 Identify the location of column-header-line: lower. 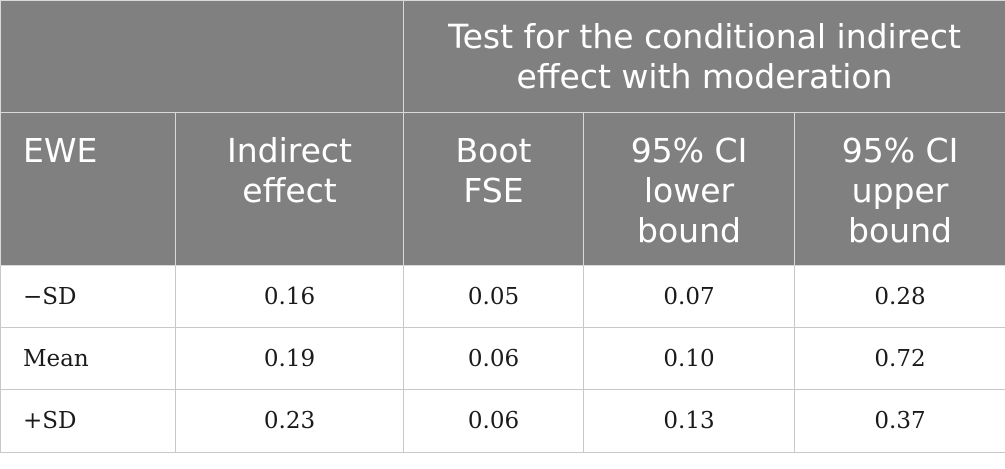
(689, 190).